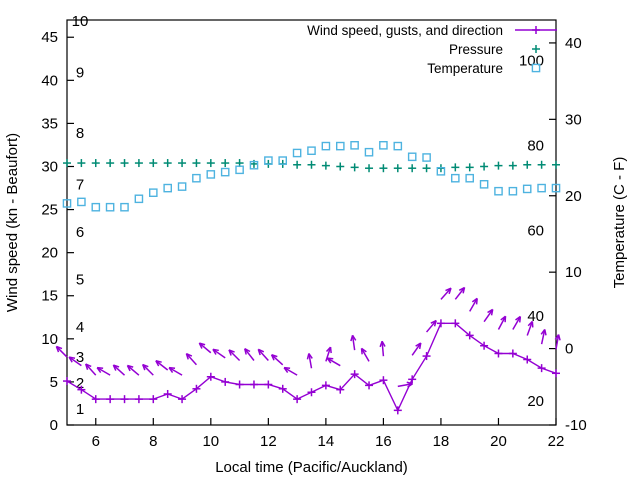  What do you see at coordinates (80, 383) in the screenshot?
I see `beaufort-label: 2` at bounding box center [80, 383].